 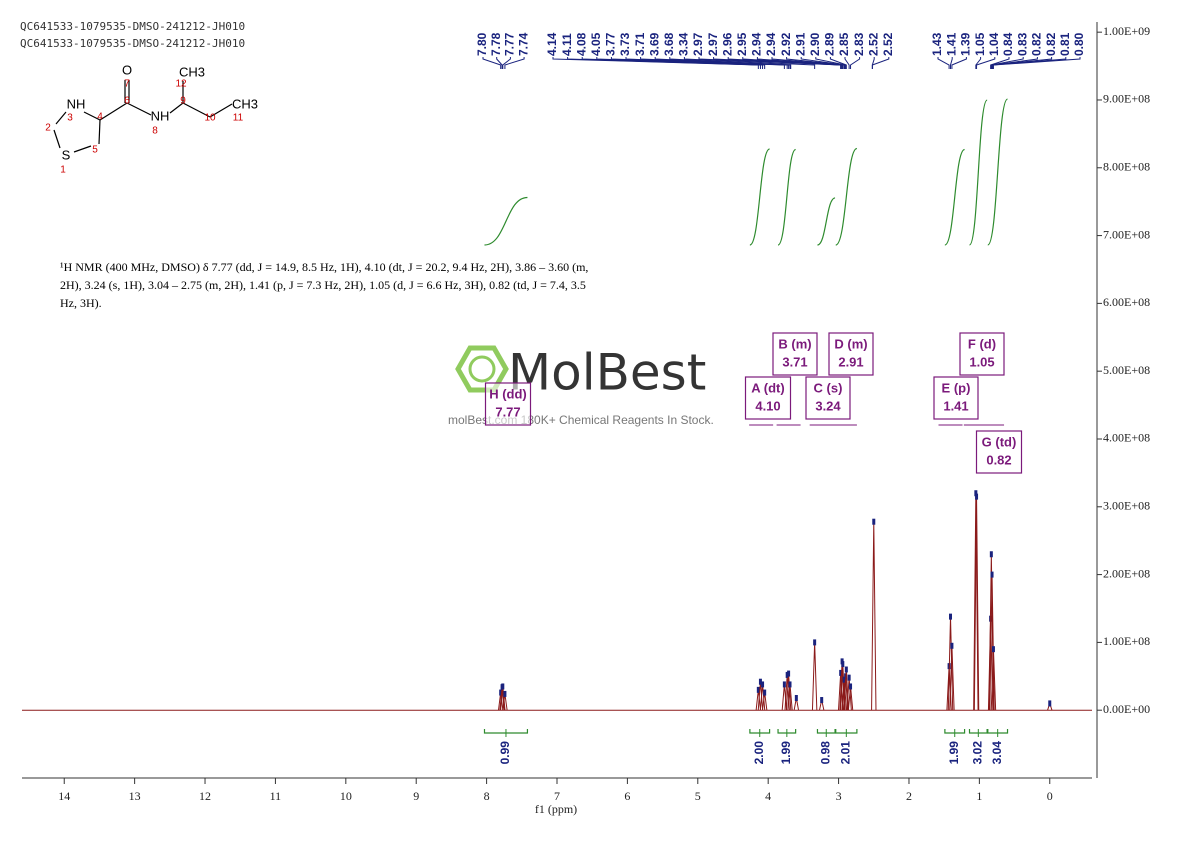 What do you see at coordinates (951, 44) in the screenshot?
I see `peak-label: 1.41` at bounding box center [951, 44].